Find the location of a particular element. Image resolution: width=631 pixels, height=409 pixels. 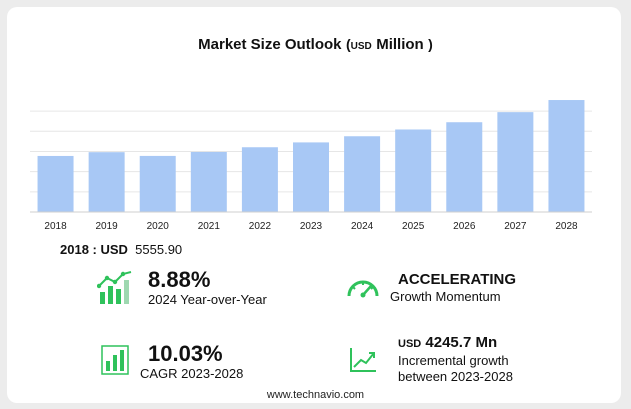

x-tick-label: 2022 is located at coordinates (260, 226).